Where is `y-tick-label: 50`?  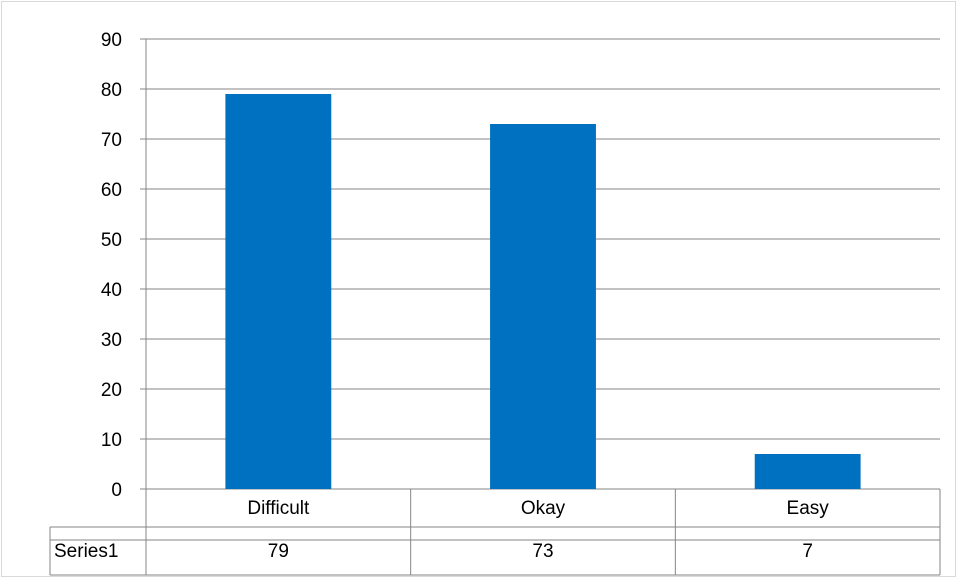 y-tick-label: 50 is located at coordinates (111, 240).